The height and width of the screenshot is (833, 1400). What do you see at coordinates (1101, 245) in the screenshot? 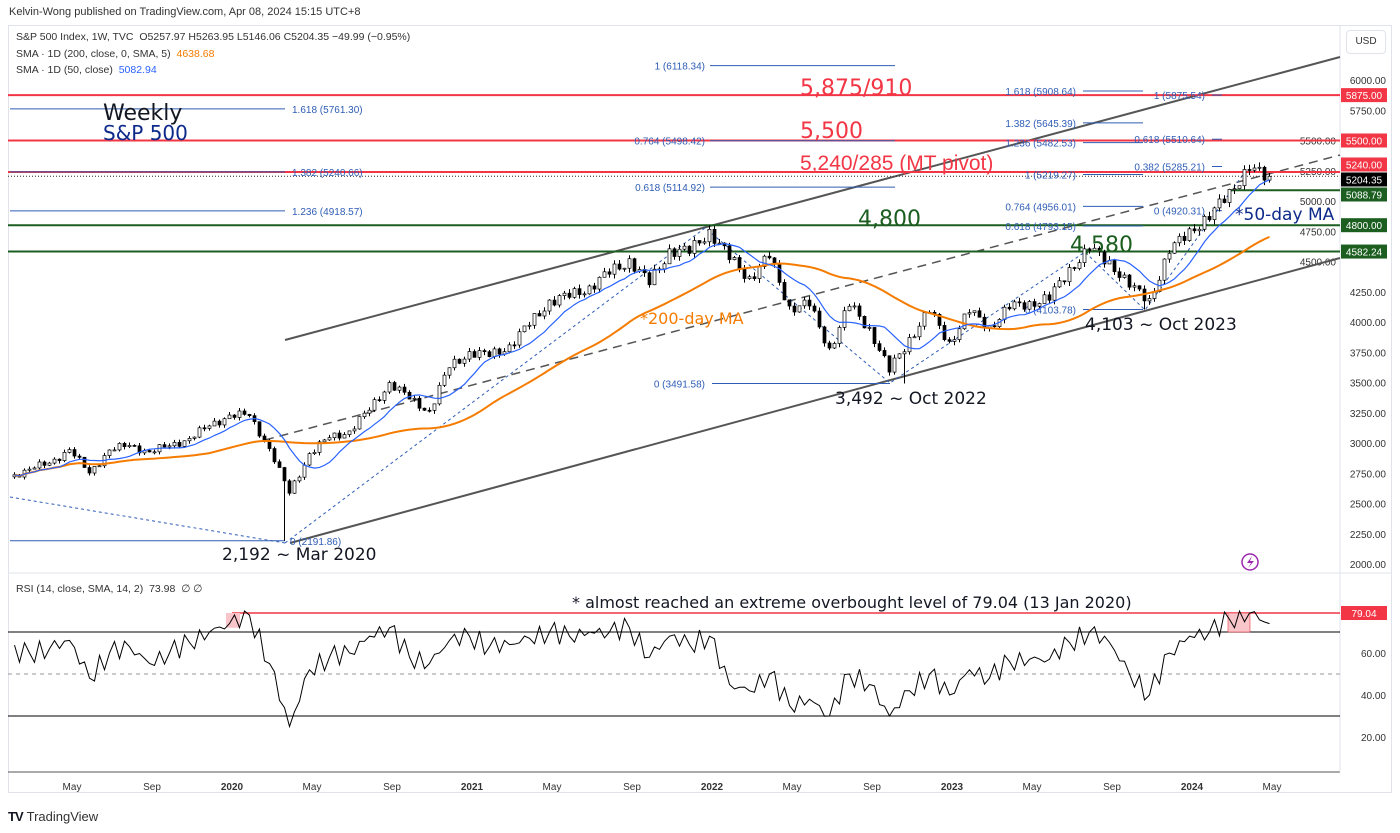
I see `annotation-s2: 4,580` at bounding box center [1101, 245].